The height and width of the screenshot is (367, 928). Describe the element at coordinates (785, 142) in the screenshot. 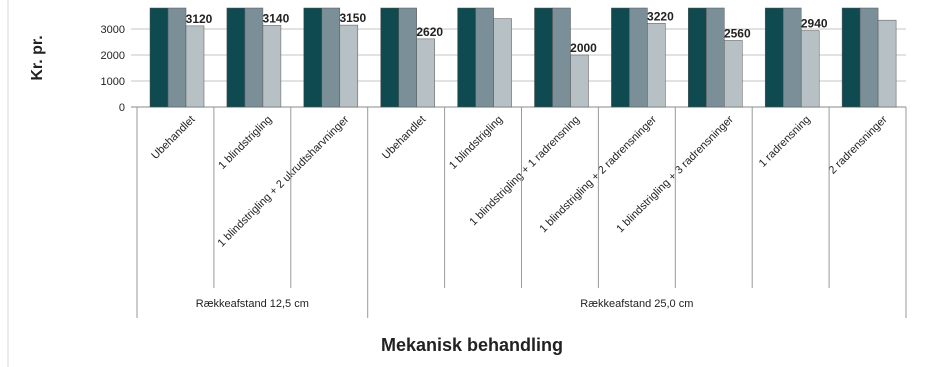

I see `category-label: 1 radrensning` at that location.